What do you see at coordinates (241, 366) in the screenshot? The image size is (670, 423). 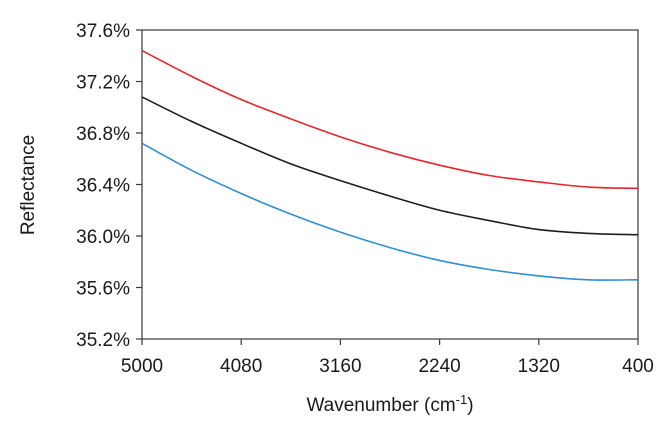 I see `x-tick-label: 4080` at bounding box center [241, 366].